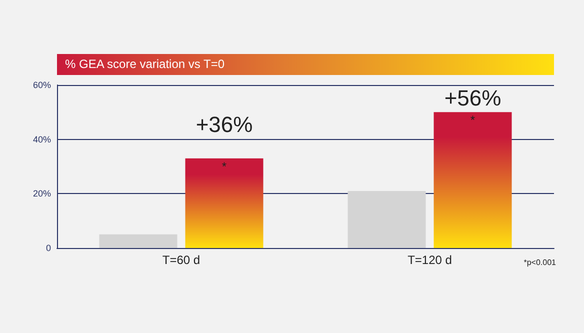  Describe the element at coordinates (224, 124) in the screenshot. I see `annotation: +36%` at that location.